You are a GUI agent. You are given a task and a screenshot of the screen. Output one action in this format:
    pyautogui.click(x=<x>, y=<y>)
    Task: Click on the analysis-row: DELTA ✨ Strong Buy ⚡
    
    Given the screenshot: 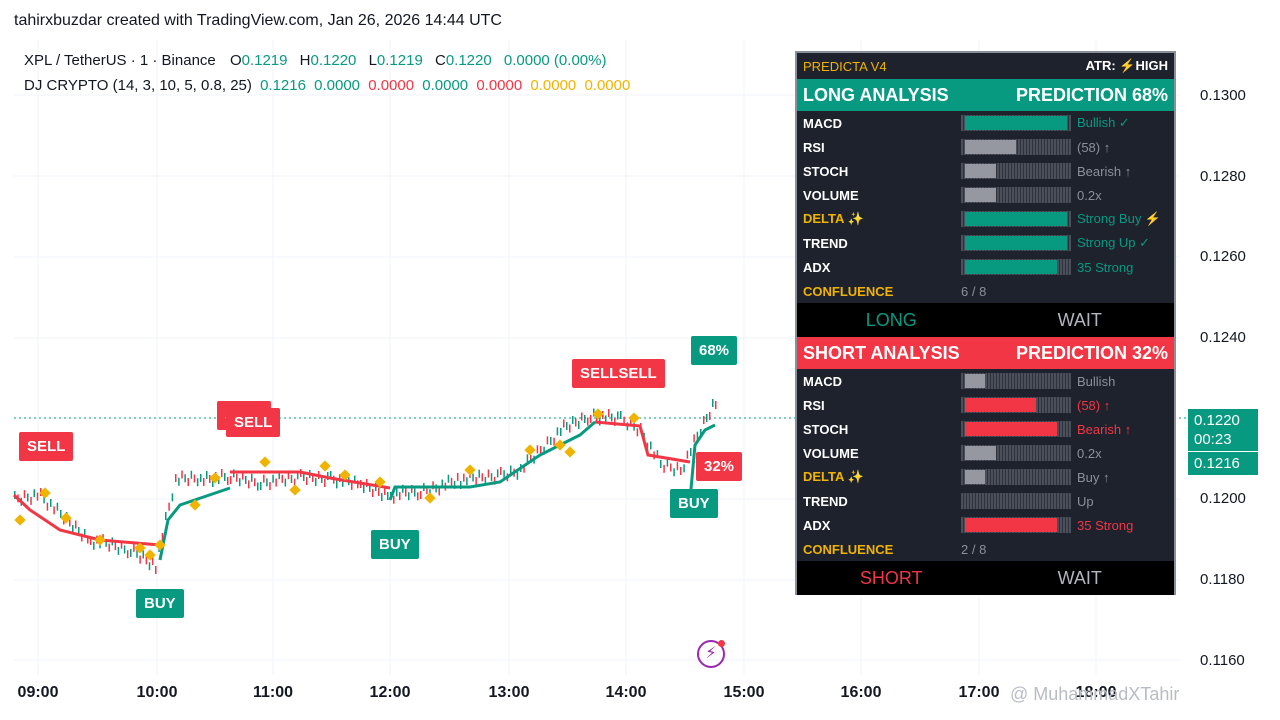 What is the action you would take?
    pyautogui.click(x=985, y=219)
    